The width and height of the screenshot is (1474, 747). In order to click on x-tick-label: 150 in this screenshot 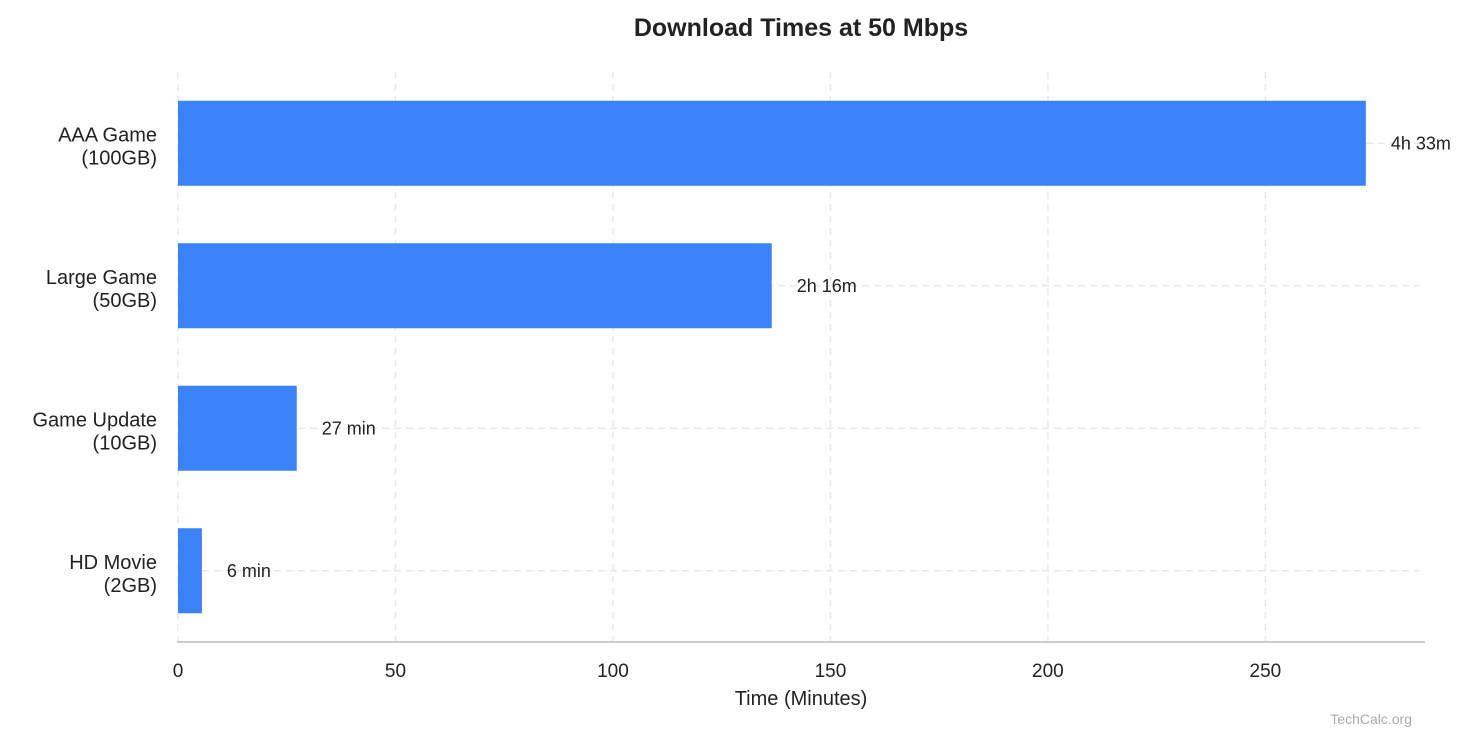, I will do `click(831, 671)`.